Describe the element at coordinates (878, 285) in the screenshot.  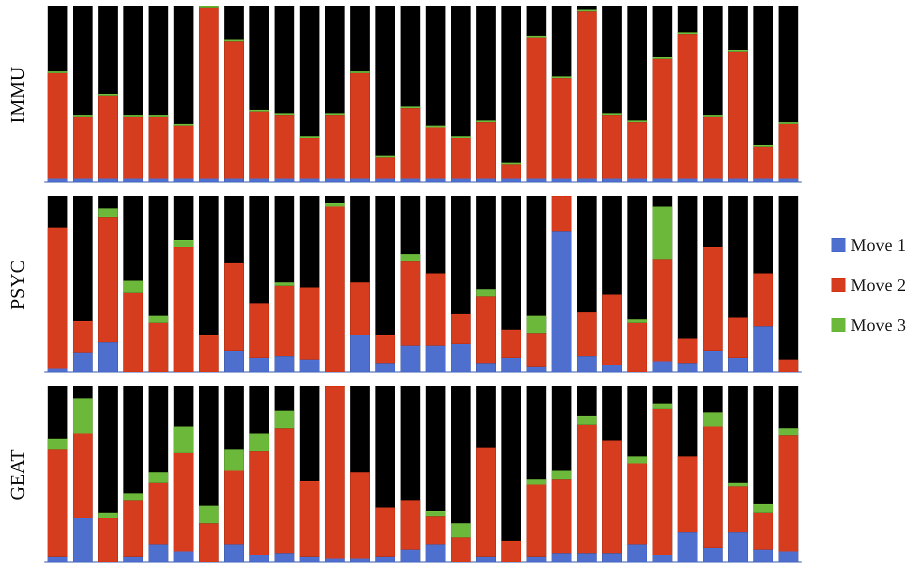
I see `legend-label: Move 2` at that location.